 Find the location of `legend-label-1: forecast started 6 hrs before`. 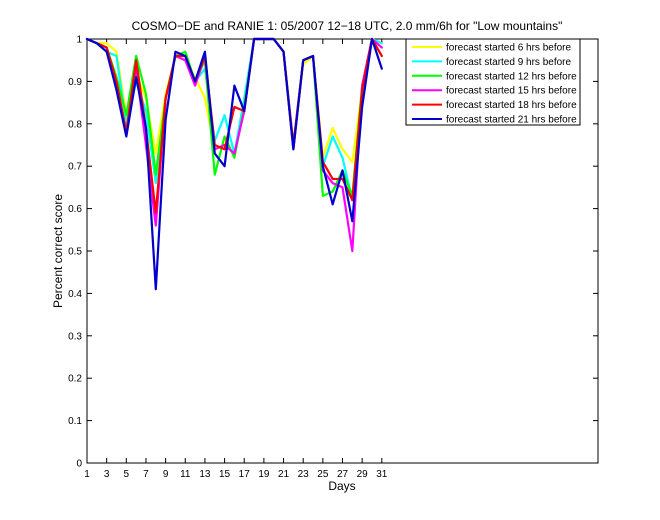

legend-label-1: forecast started 6 hrs before is located at coordinates (509, 48).